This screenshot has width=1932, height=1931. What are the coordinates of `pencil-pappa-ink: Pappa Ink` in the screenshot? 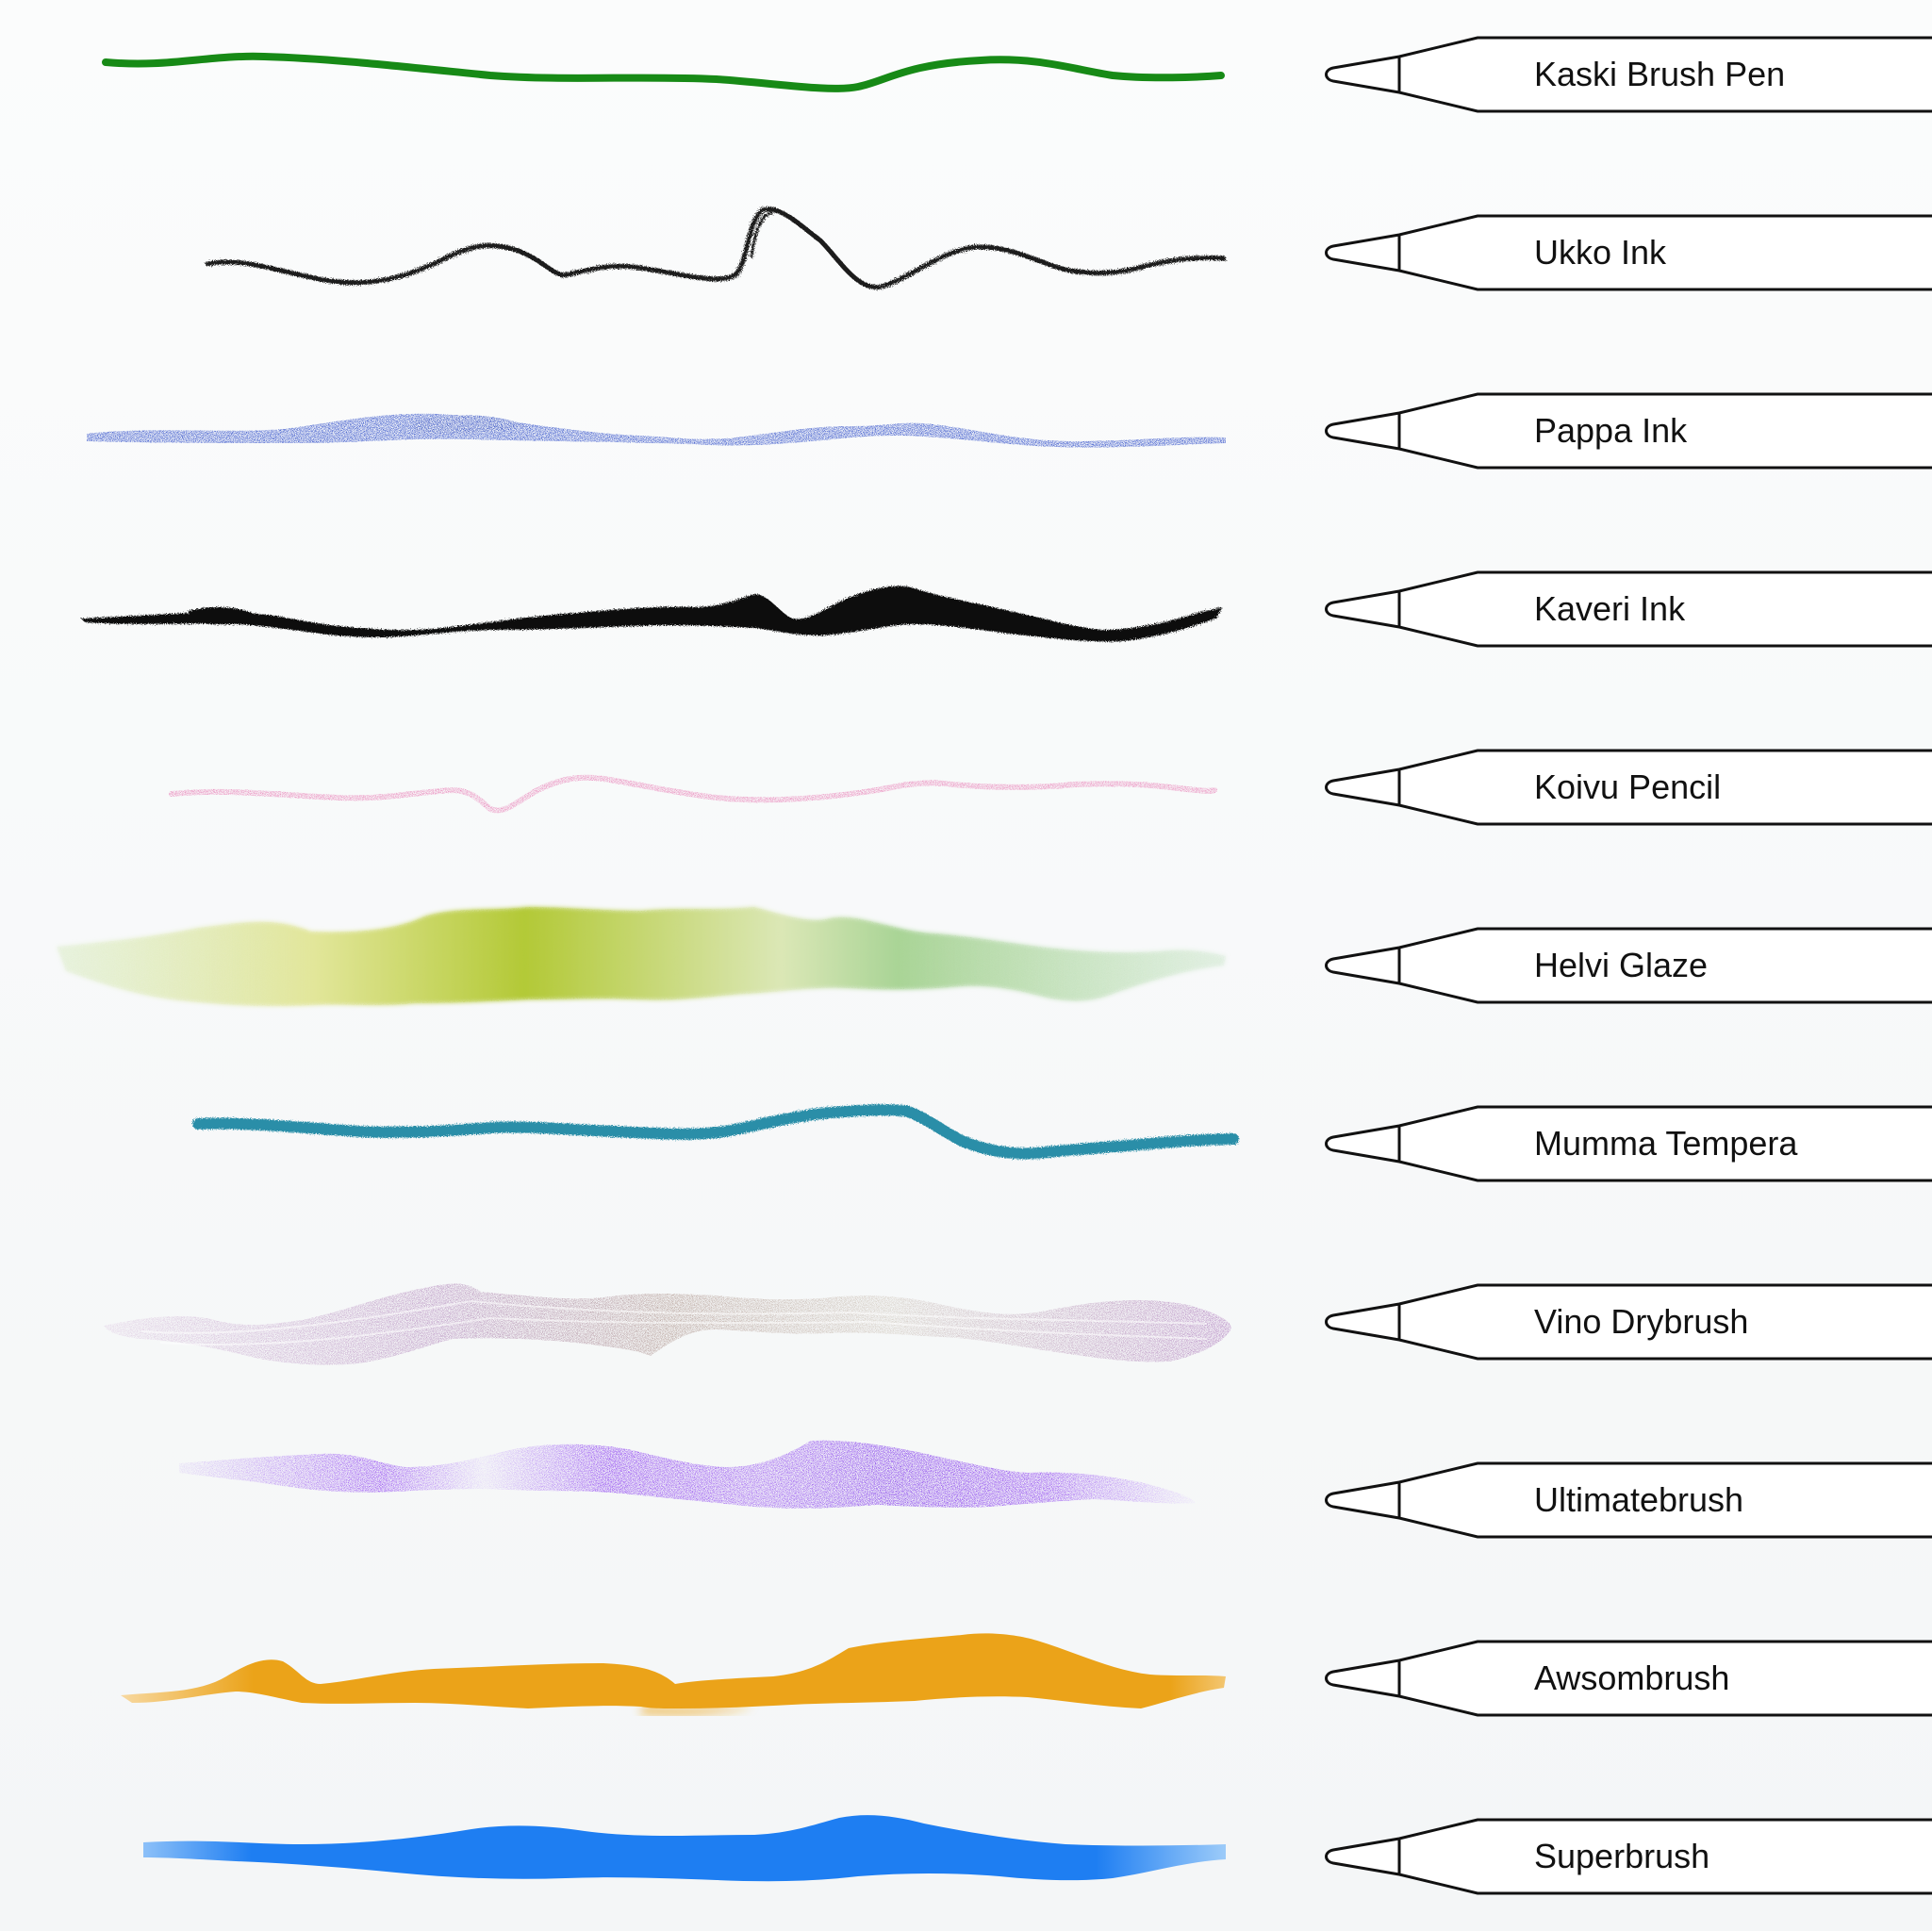 It's located at (1626, 431).